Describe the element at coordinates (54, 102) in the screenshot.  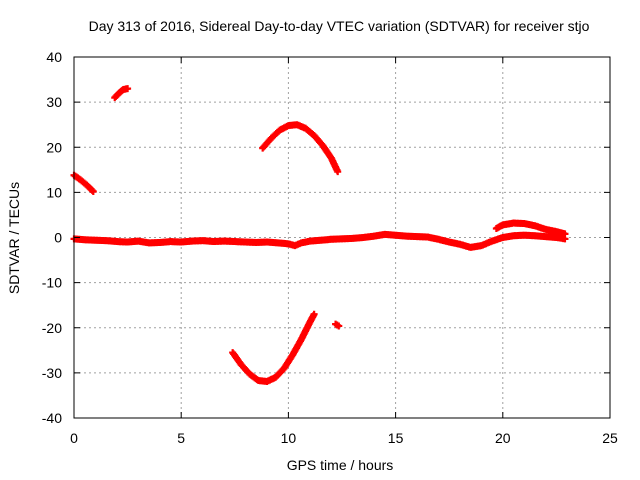
I see `y-tick-label: 30` at that location.